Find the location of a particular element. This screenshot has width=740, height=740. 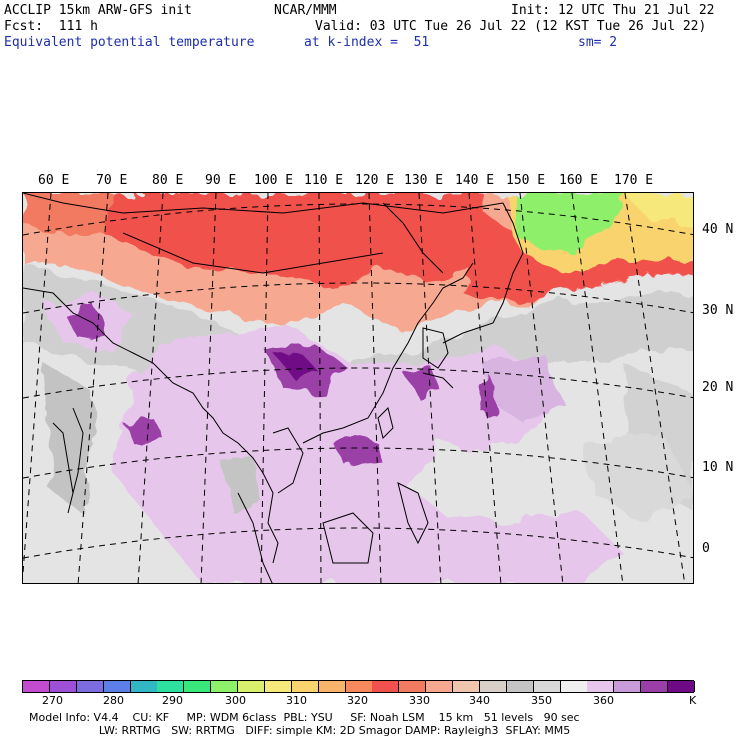

lat-label: 10 N is located at coordinates (718, 467).